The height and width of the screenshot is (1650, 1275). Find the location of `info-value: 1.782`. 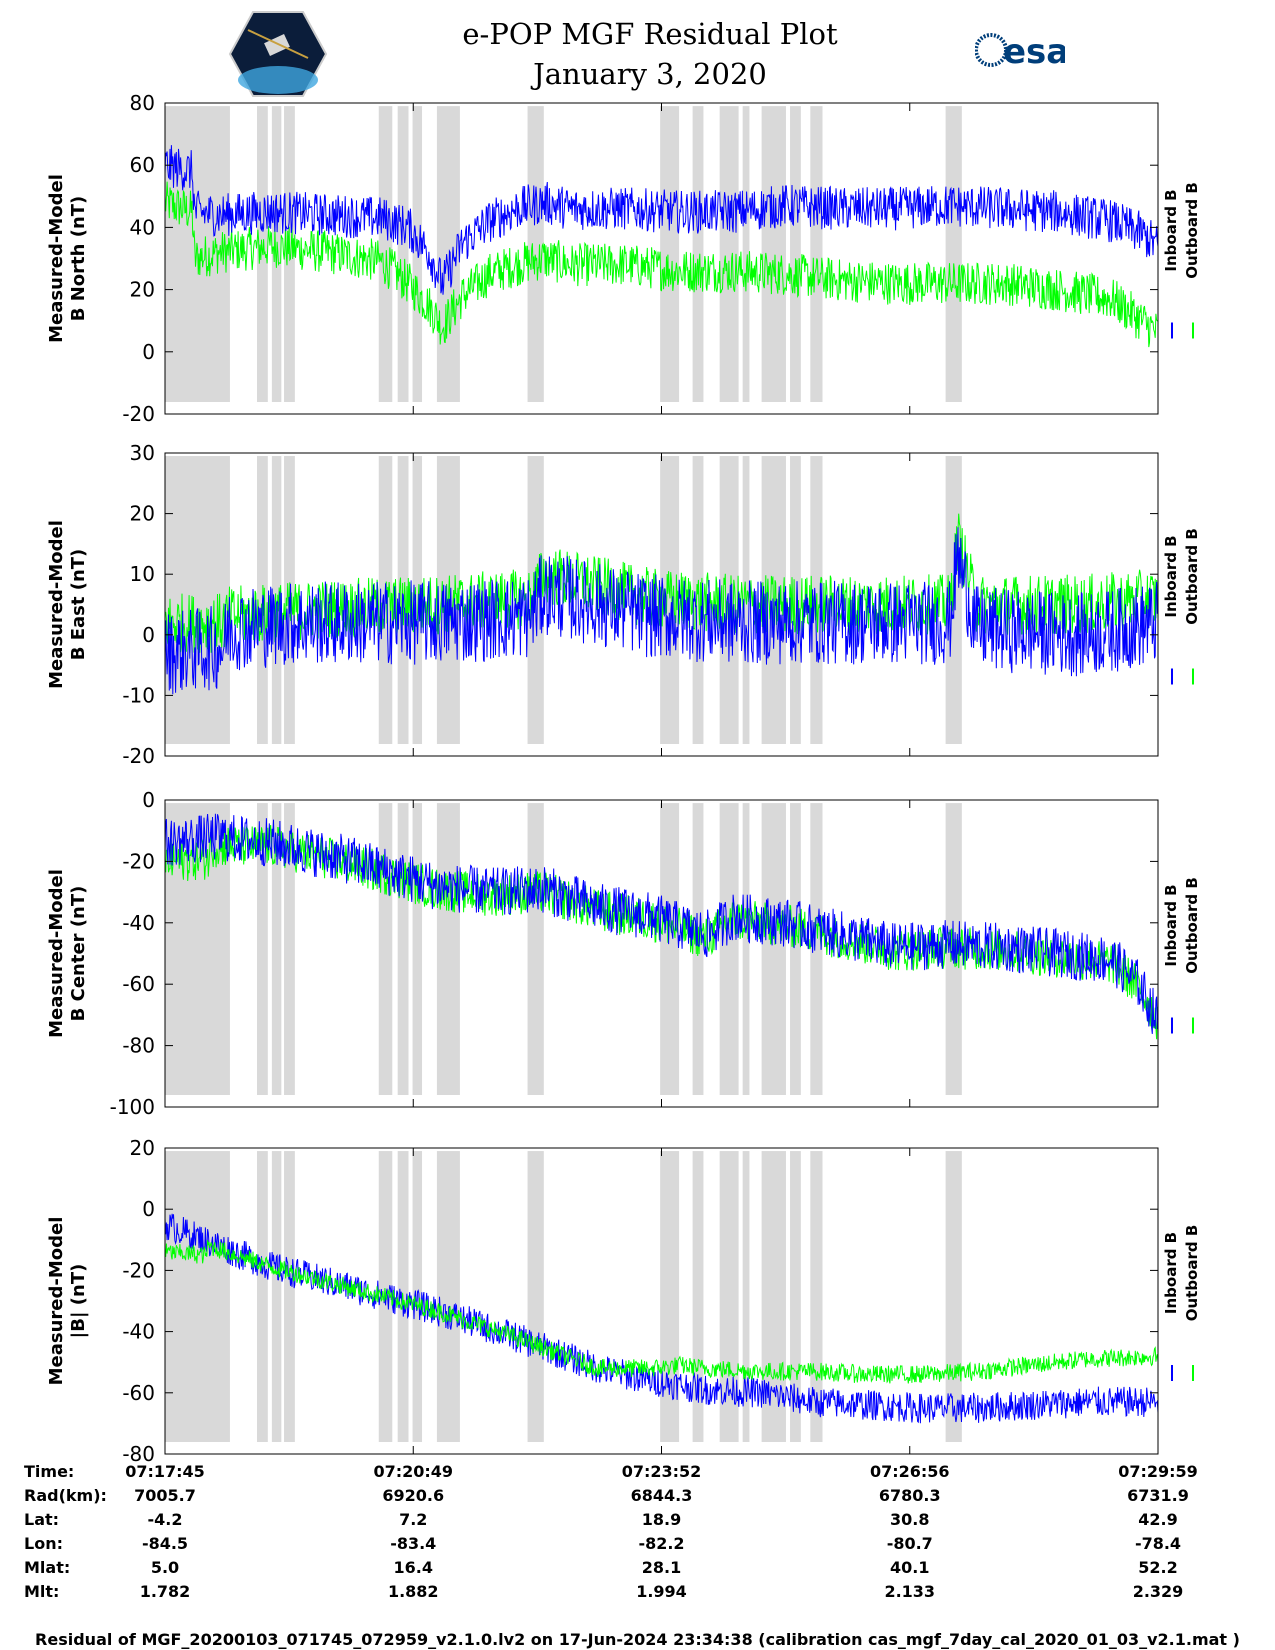

info-value: 1.782 is located at coordinates (165, 1591).